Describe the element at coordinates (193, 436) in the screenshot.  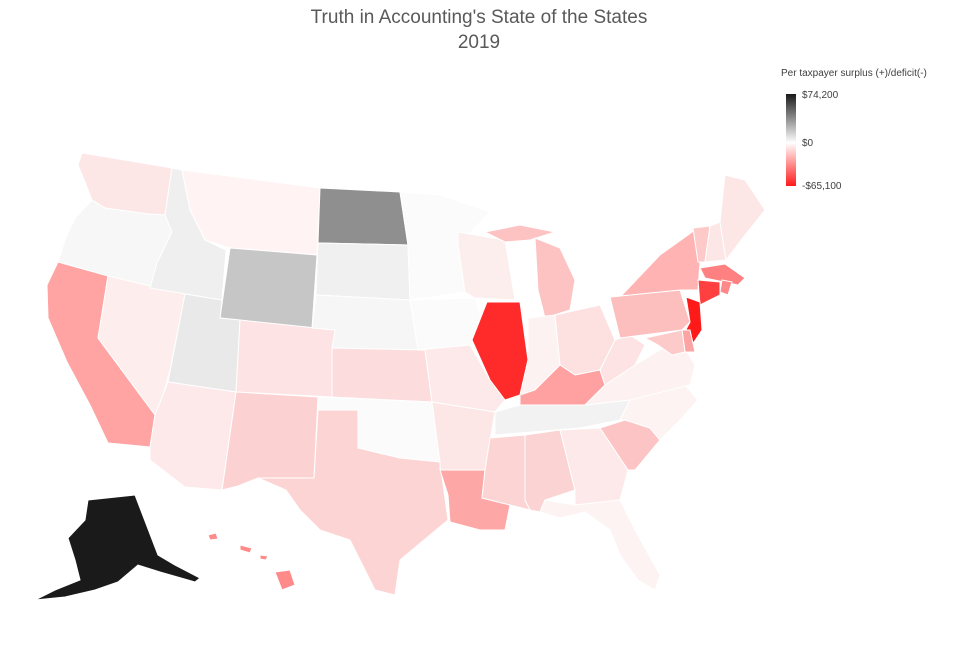
I see `state-AZ` at that location.